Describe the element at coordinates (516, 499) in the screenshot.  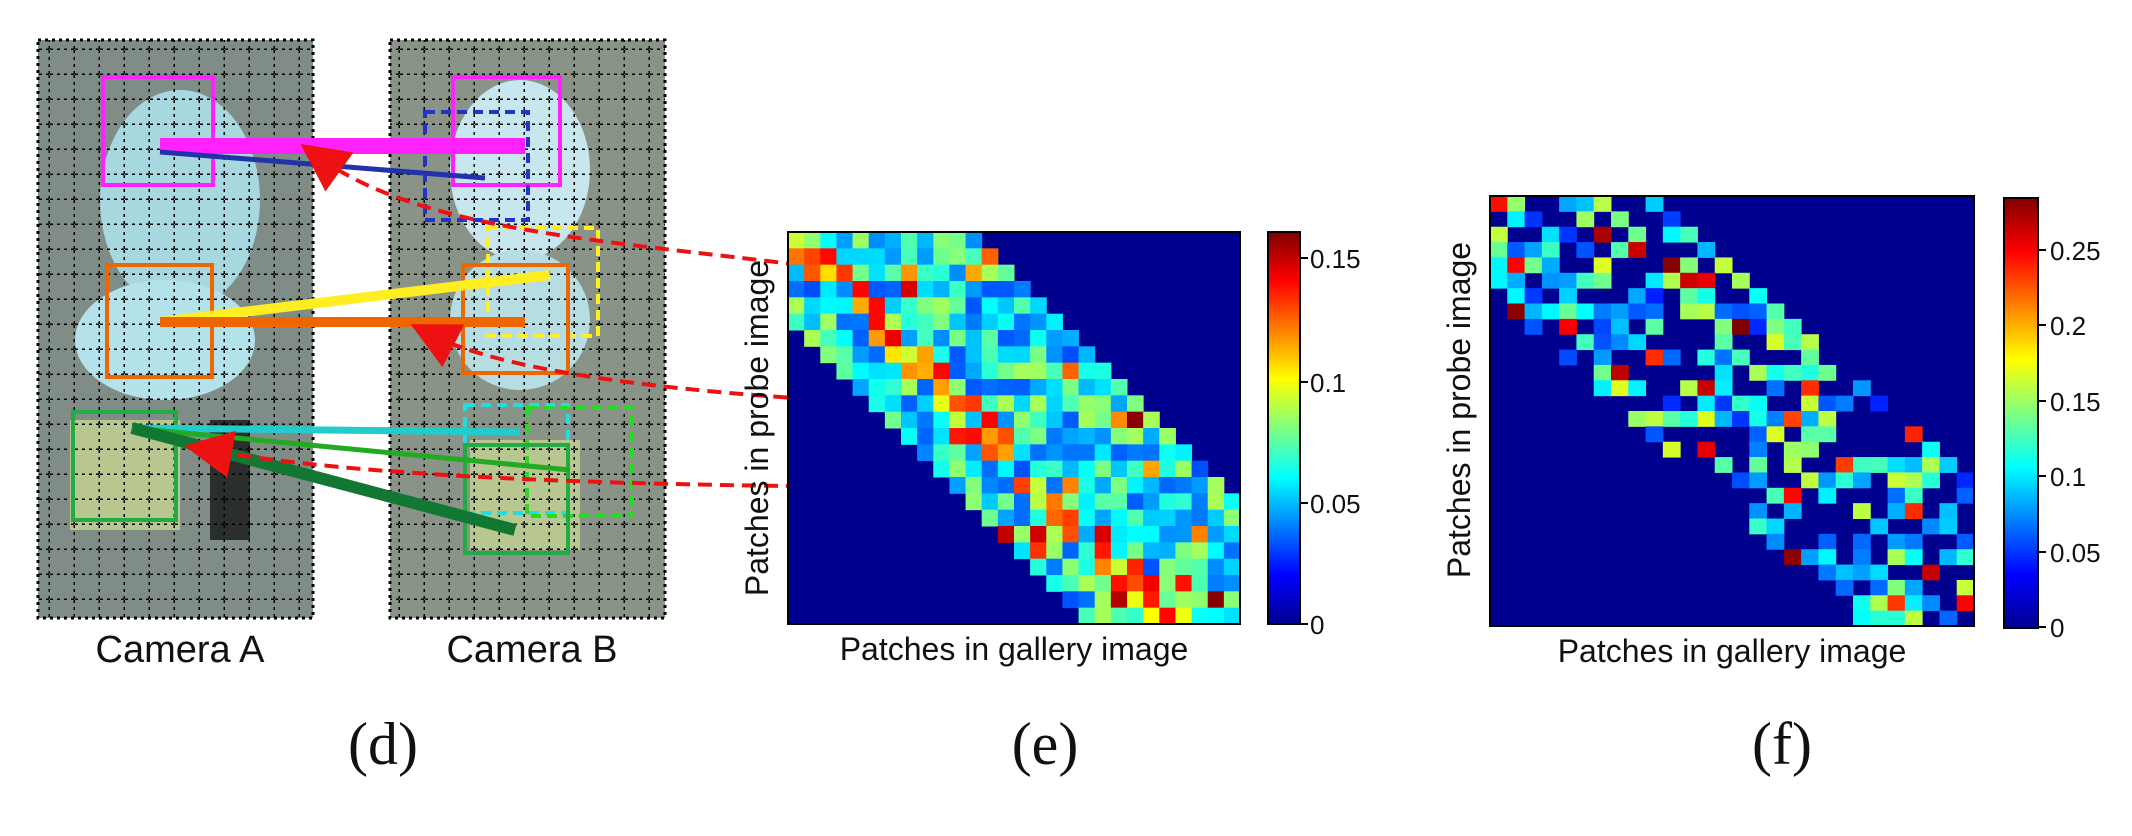
I see `box-b-legs-dark` at that location.